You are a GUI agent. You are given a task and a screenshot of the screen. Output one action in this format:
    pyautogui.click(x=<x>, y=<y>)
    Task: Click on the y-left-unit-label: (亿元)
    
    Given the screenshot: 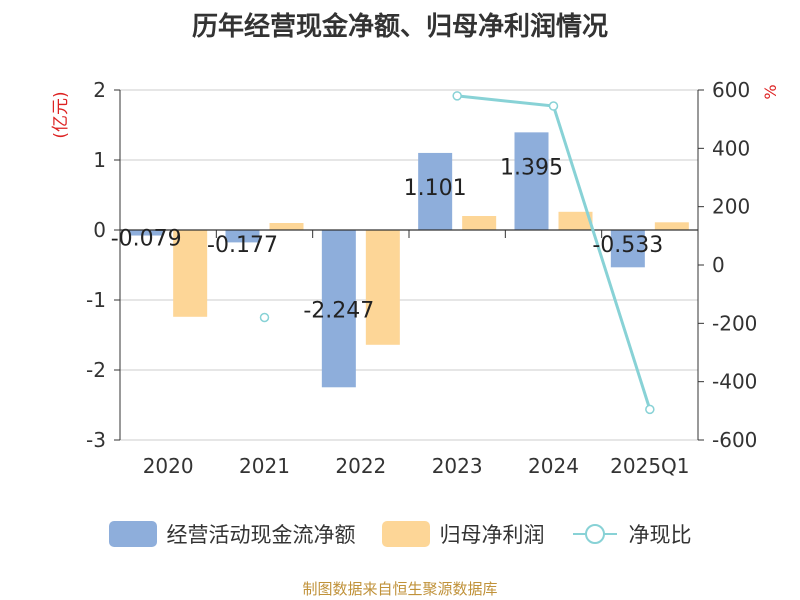 What is the action you would take?
    pyautogui.click(x=61, y=114)
    